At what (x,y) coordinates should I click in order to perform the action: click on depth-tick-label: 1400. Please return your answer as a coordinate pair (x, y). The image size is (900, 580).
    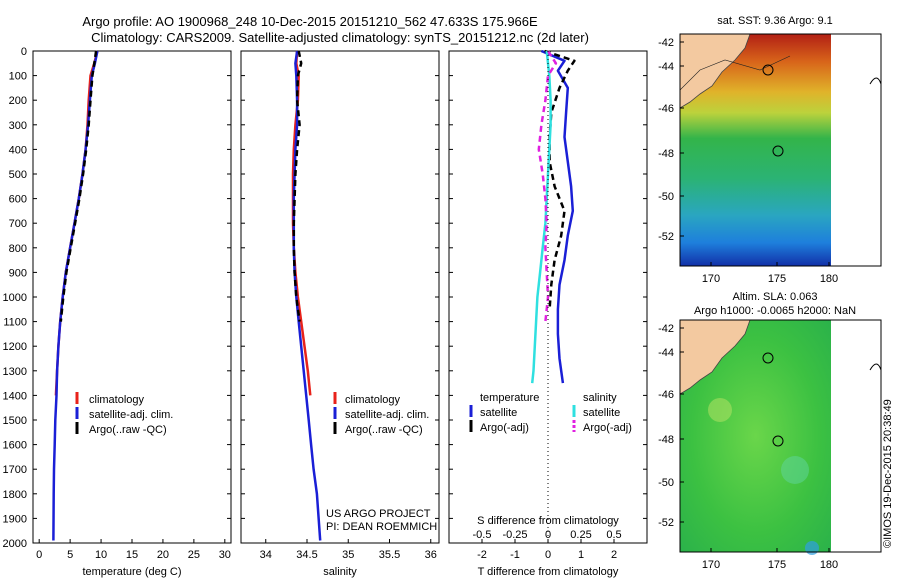
    Looking at the image, I should click on (15, 396).